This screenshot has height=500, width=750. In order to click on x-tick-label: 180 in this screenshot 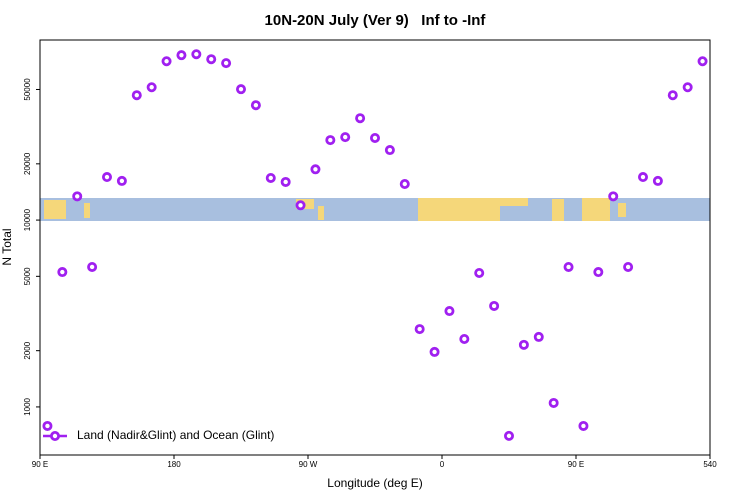, I will do `click(174, 464)`.